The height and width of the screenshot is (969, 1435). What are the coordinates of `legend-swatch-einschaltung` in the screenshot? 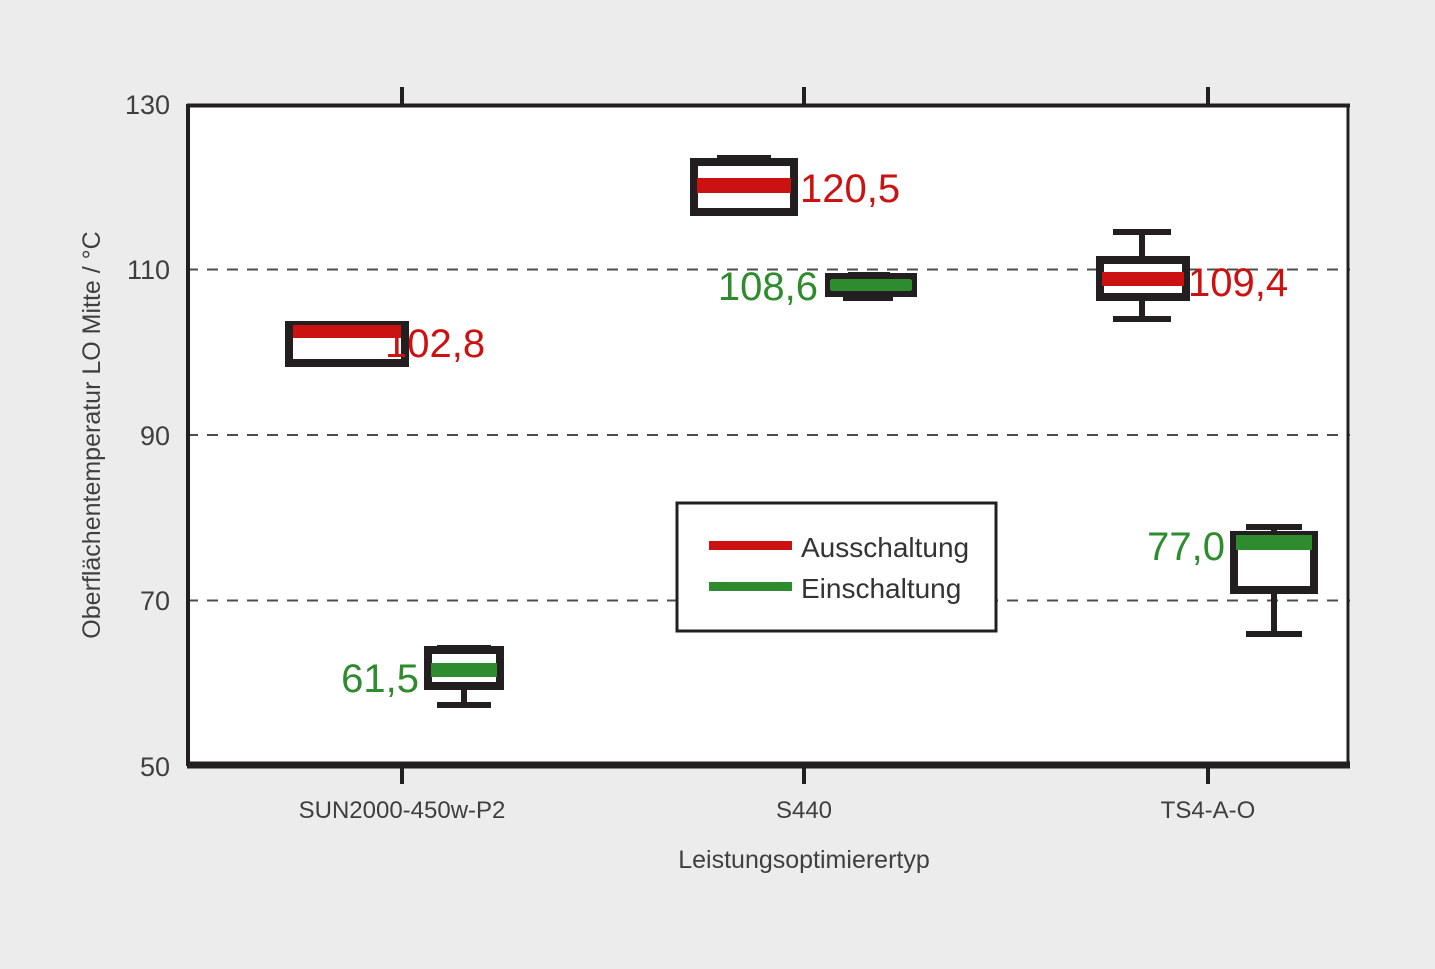 It's located at (750, 586).